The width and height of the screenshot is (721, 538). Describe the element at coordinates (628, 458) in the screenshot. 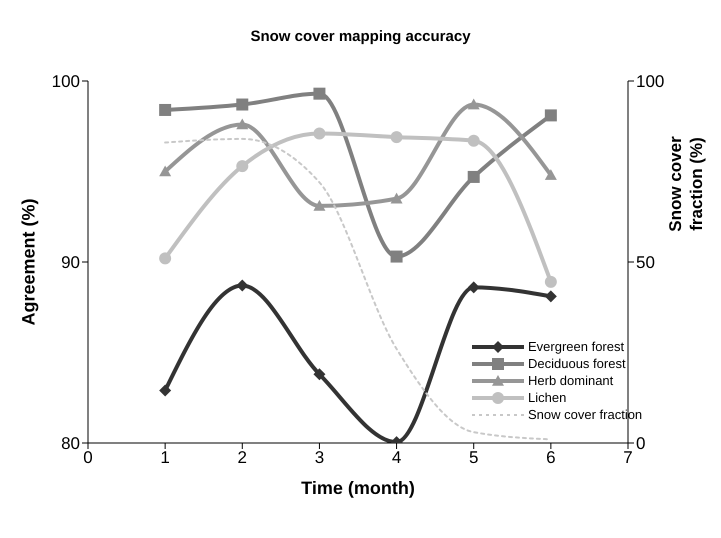

I see `x-tick-label: 7` at that location.